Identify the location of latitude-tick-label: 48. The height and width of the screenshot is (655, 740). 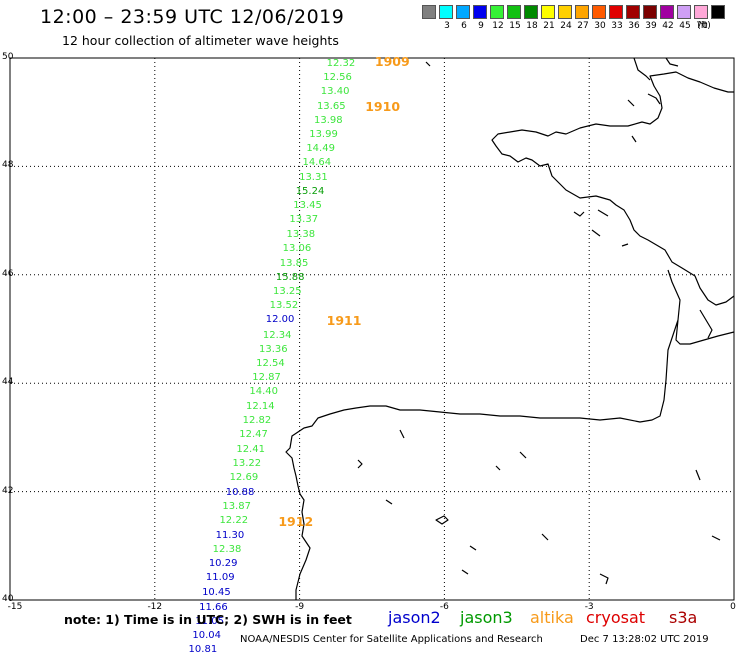
(8, 165).